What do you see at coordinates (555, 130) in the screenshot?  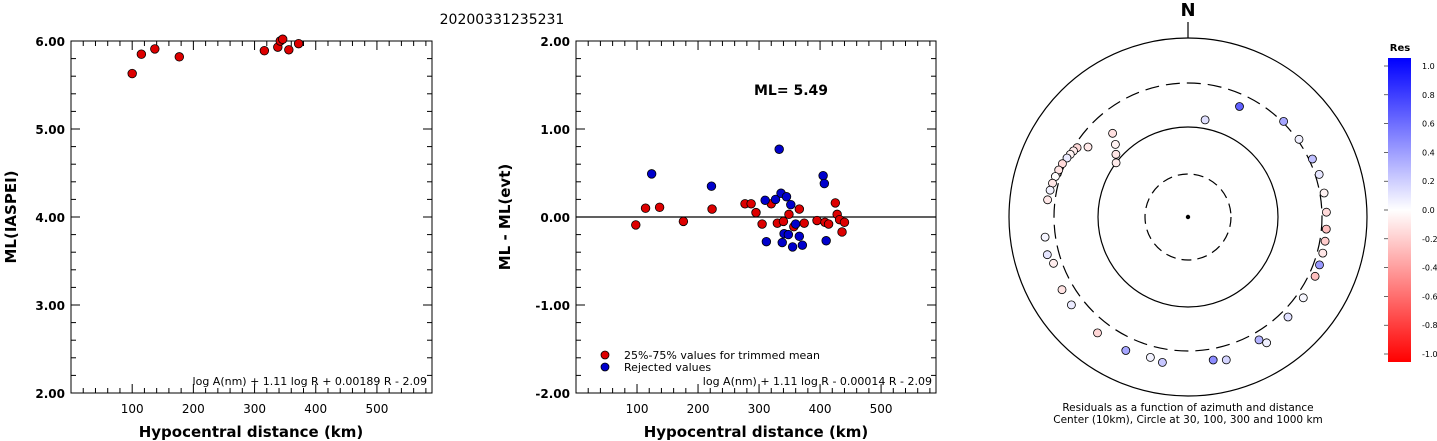 I see `panel2-y-tick-label: 1.00` at bounding box center [555, 130].